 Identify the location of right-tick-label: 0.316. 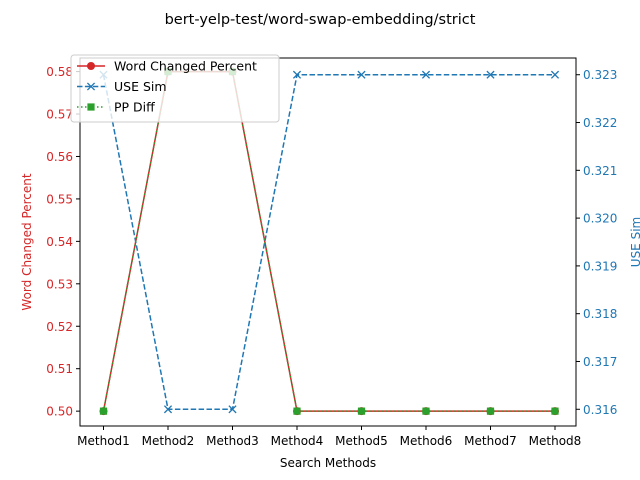
(600, 410).